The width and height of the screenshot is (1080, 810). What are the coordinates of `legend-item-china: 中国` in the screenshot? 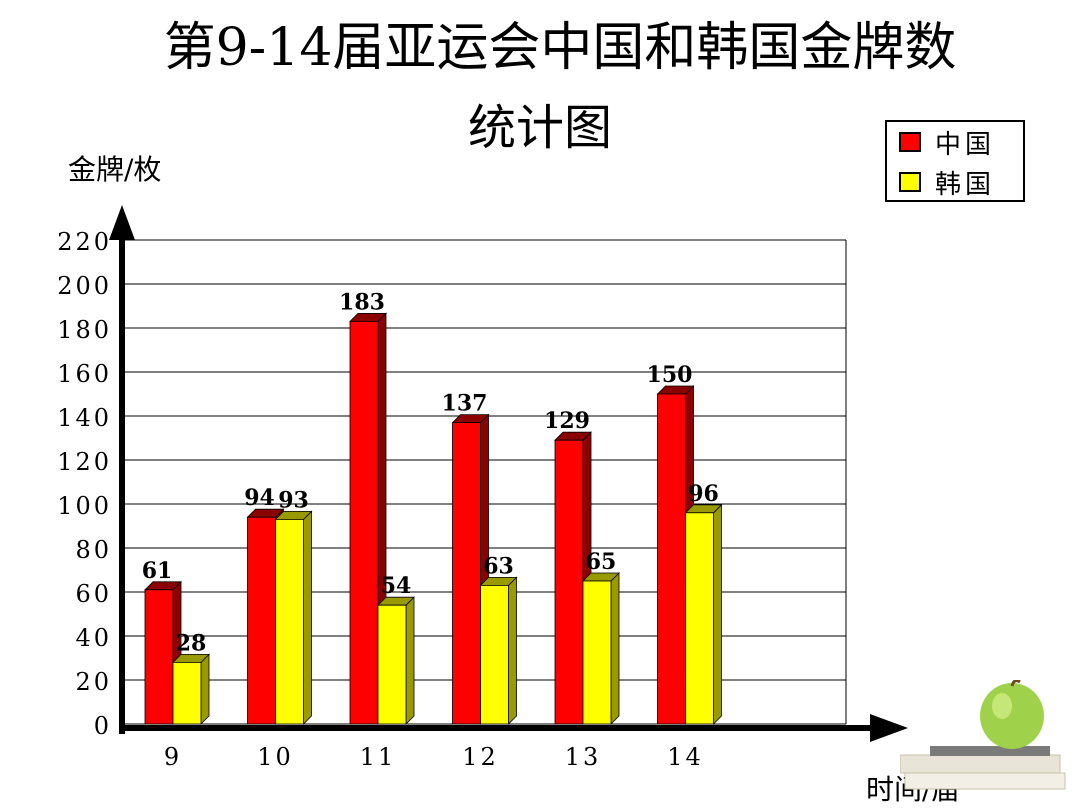 It's located at (947, 143).